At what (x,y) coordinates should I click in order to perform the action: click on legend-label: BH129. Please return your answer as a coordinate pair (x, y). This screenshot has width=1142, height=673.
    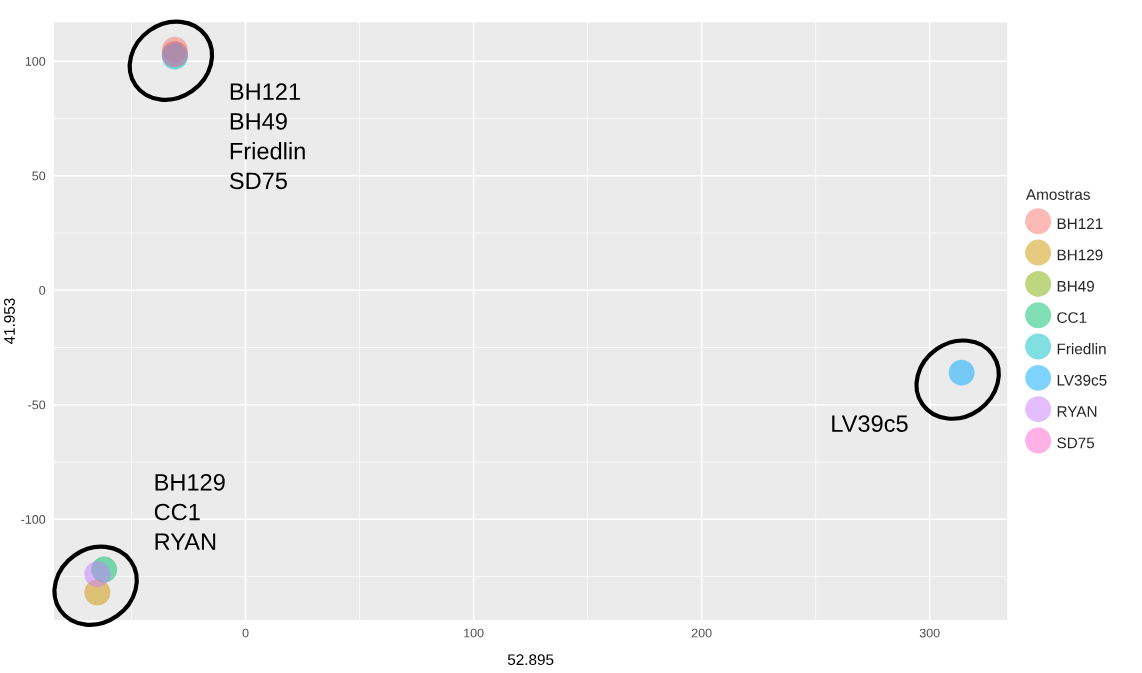
    Looking at the image, I should click on (1080, 255).